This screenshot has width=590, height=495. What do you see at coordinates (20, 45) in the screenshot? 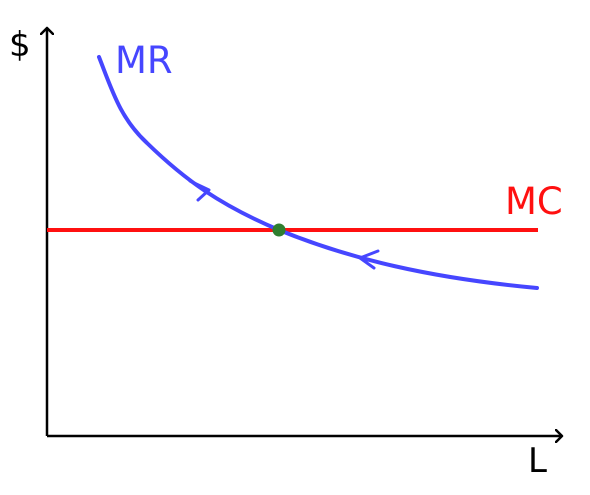
I see `y-axis-label: $` at bounding box center [20, 45].